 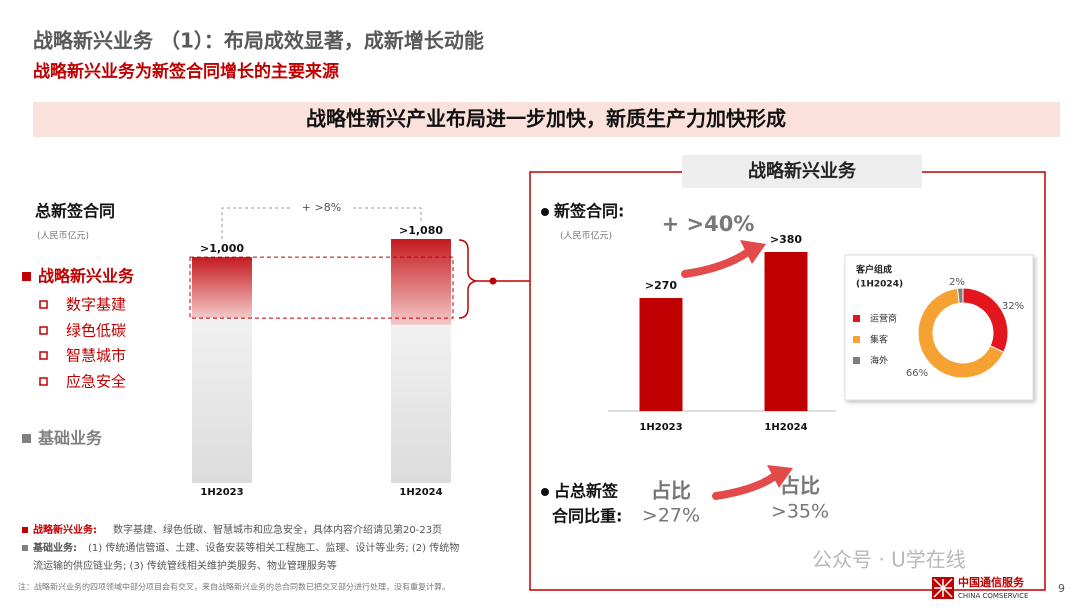 What do you see at coordinates (879, 285) in the screenshot?
I see `pie-title: (1H2024)` at bounding box center [879, 285].